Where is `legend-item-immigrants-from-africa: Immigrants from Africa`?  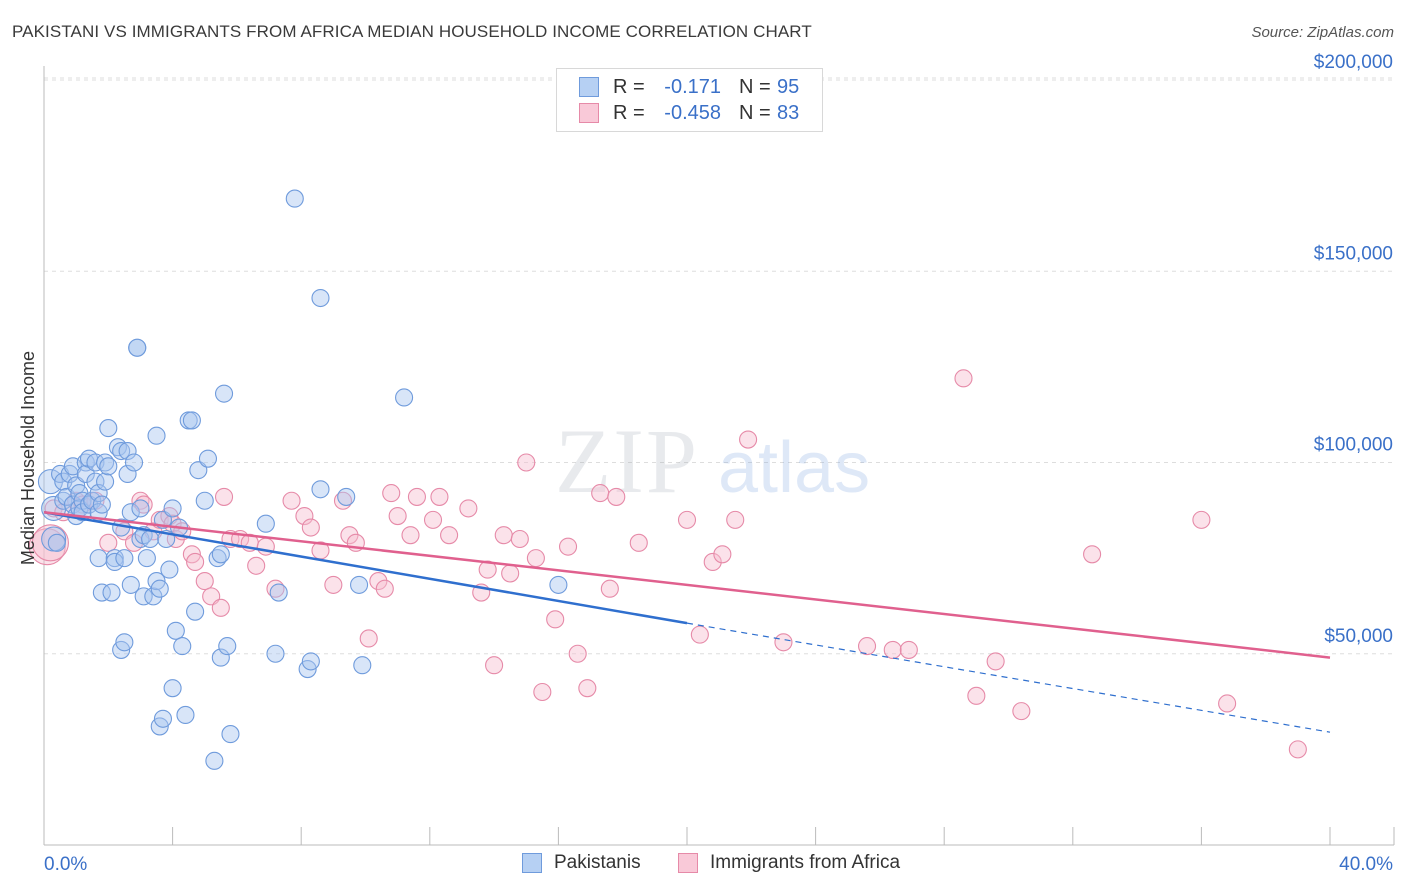
legend-item-immigrants-from-africa: Immigrants from Africa is located at coordinates (789, 863).